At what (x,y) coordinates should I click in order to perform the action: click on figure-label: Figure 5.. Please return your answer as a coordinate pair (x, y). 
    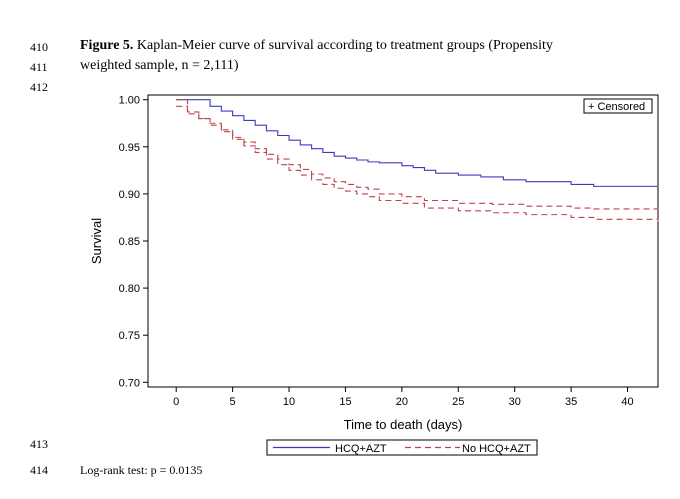
    Looking at the image, I should click on (107, 45).